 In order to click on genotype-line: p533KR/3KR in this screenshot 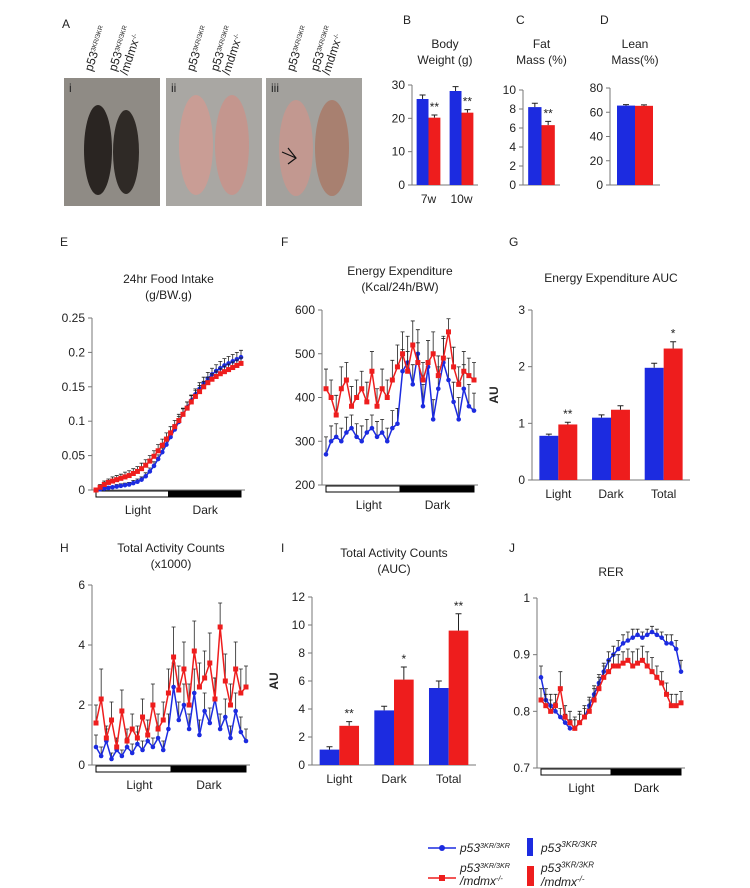, I will do `click(567, 868)`.